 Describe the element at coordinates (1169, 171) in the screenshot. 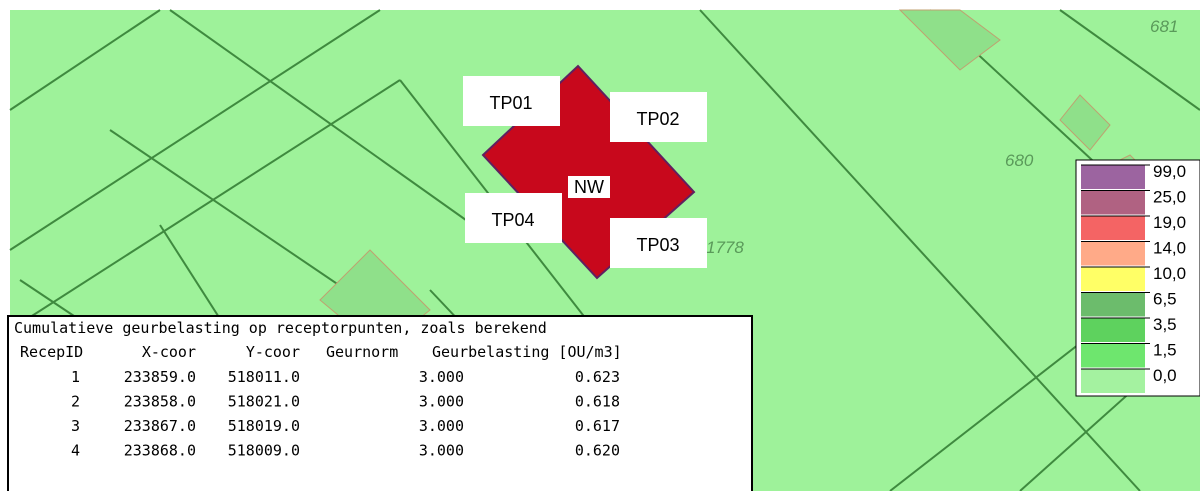

I see `legend-label: 99,0` at that location.